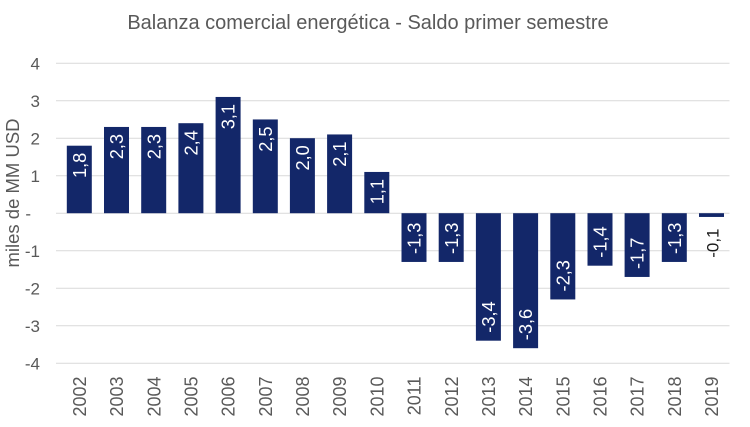 The height and width of the screenshot is (427, 750). Describe the element at coordinates (266, 397) in the screenshot. I see `svg-text: 2007` at that location.